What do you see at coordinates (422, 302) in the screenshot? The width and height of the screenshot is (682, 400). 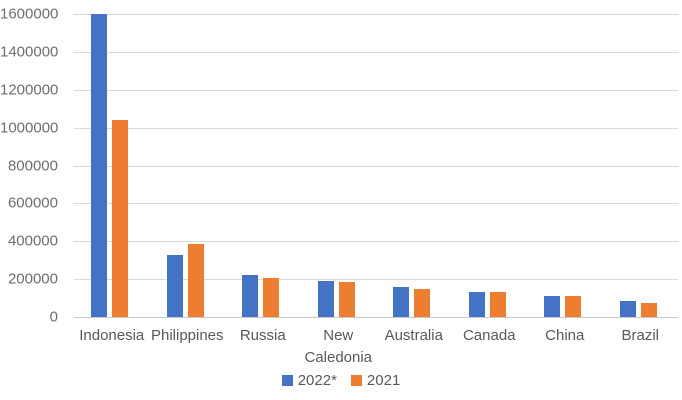 I see `bar-2021-australia` at bounding box center [422, 302].